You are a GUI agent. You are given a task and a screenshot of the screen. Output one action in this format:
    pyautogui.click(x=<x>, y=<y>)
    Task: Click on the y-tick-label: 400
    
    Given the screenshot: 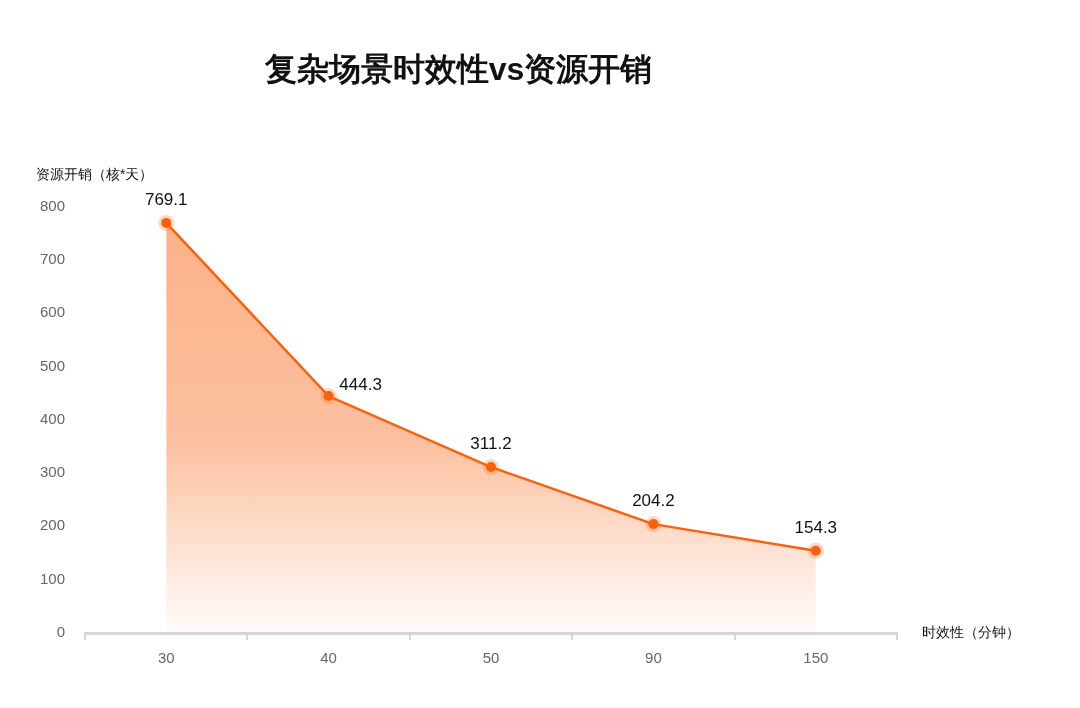 What is the action you would take?
    pyautogui.click(x=53, y=418)
    